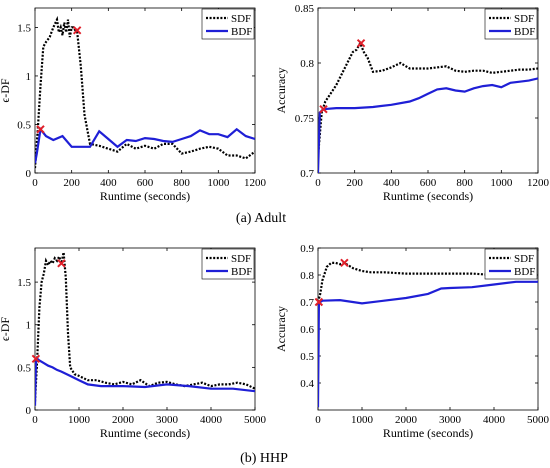  I want to click on caption-a: (a) Adult, so click(261, 218).